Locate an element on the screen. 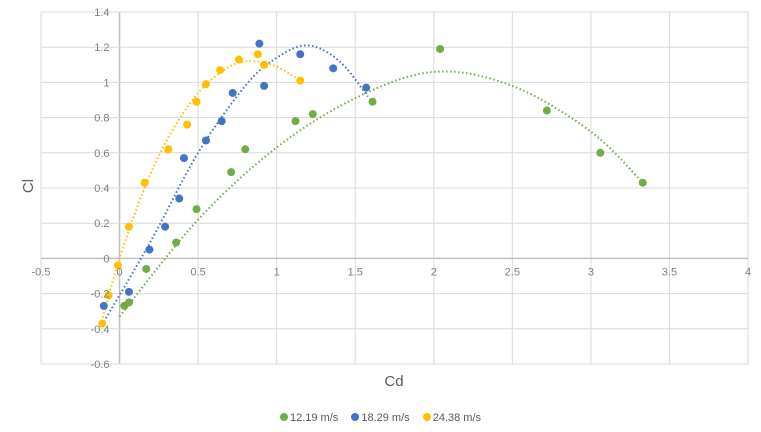  x-tick-label: 0.5 is located at coordinates (197, 272).